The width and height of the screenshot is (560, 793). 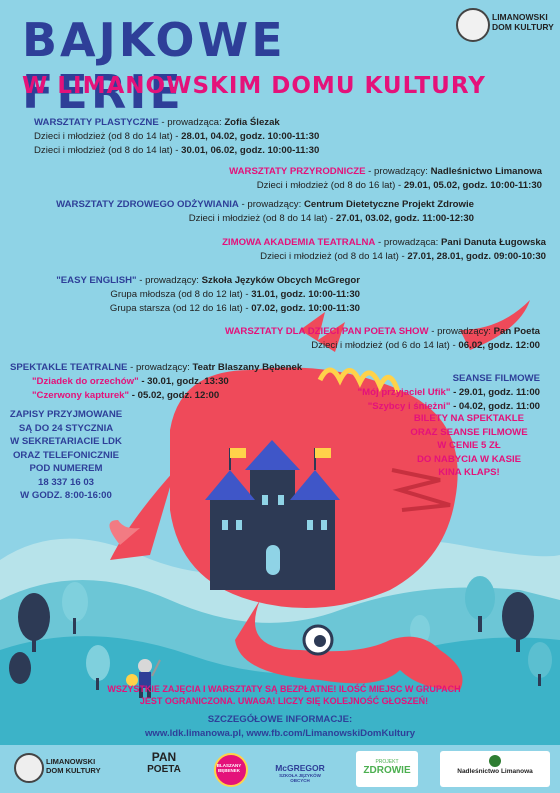 What do you see at coordinates (404, 392) in the screenshot?
I see `film-name: "Mój przyjaciel Ufik"` at bounding box center [404, 392].